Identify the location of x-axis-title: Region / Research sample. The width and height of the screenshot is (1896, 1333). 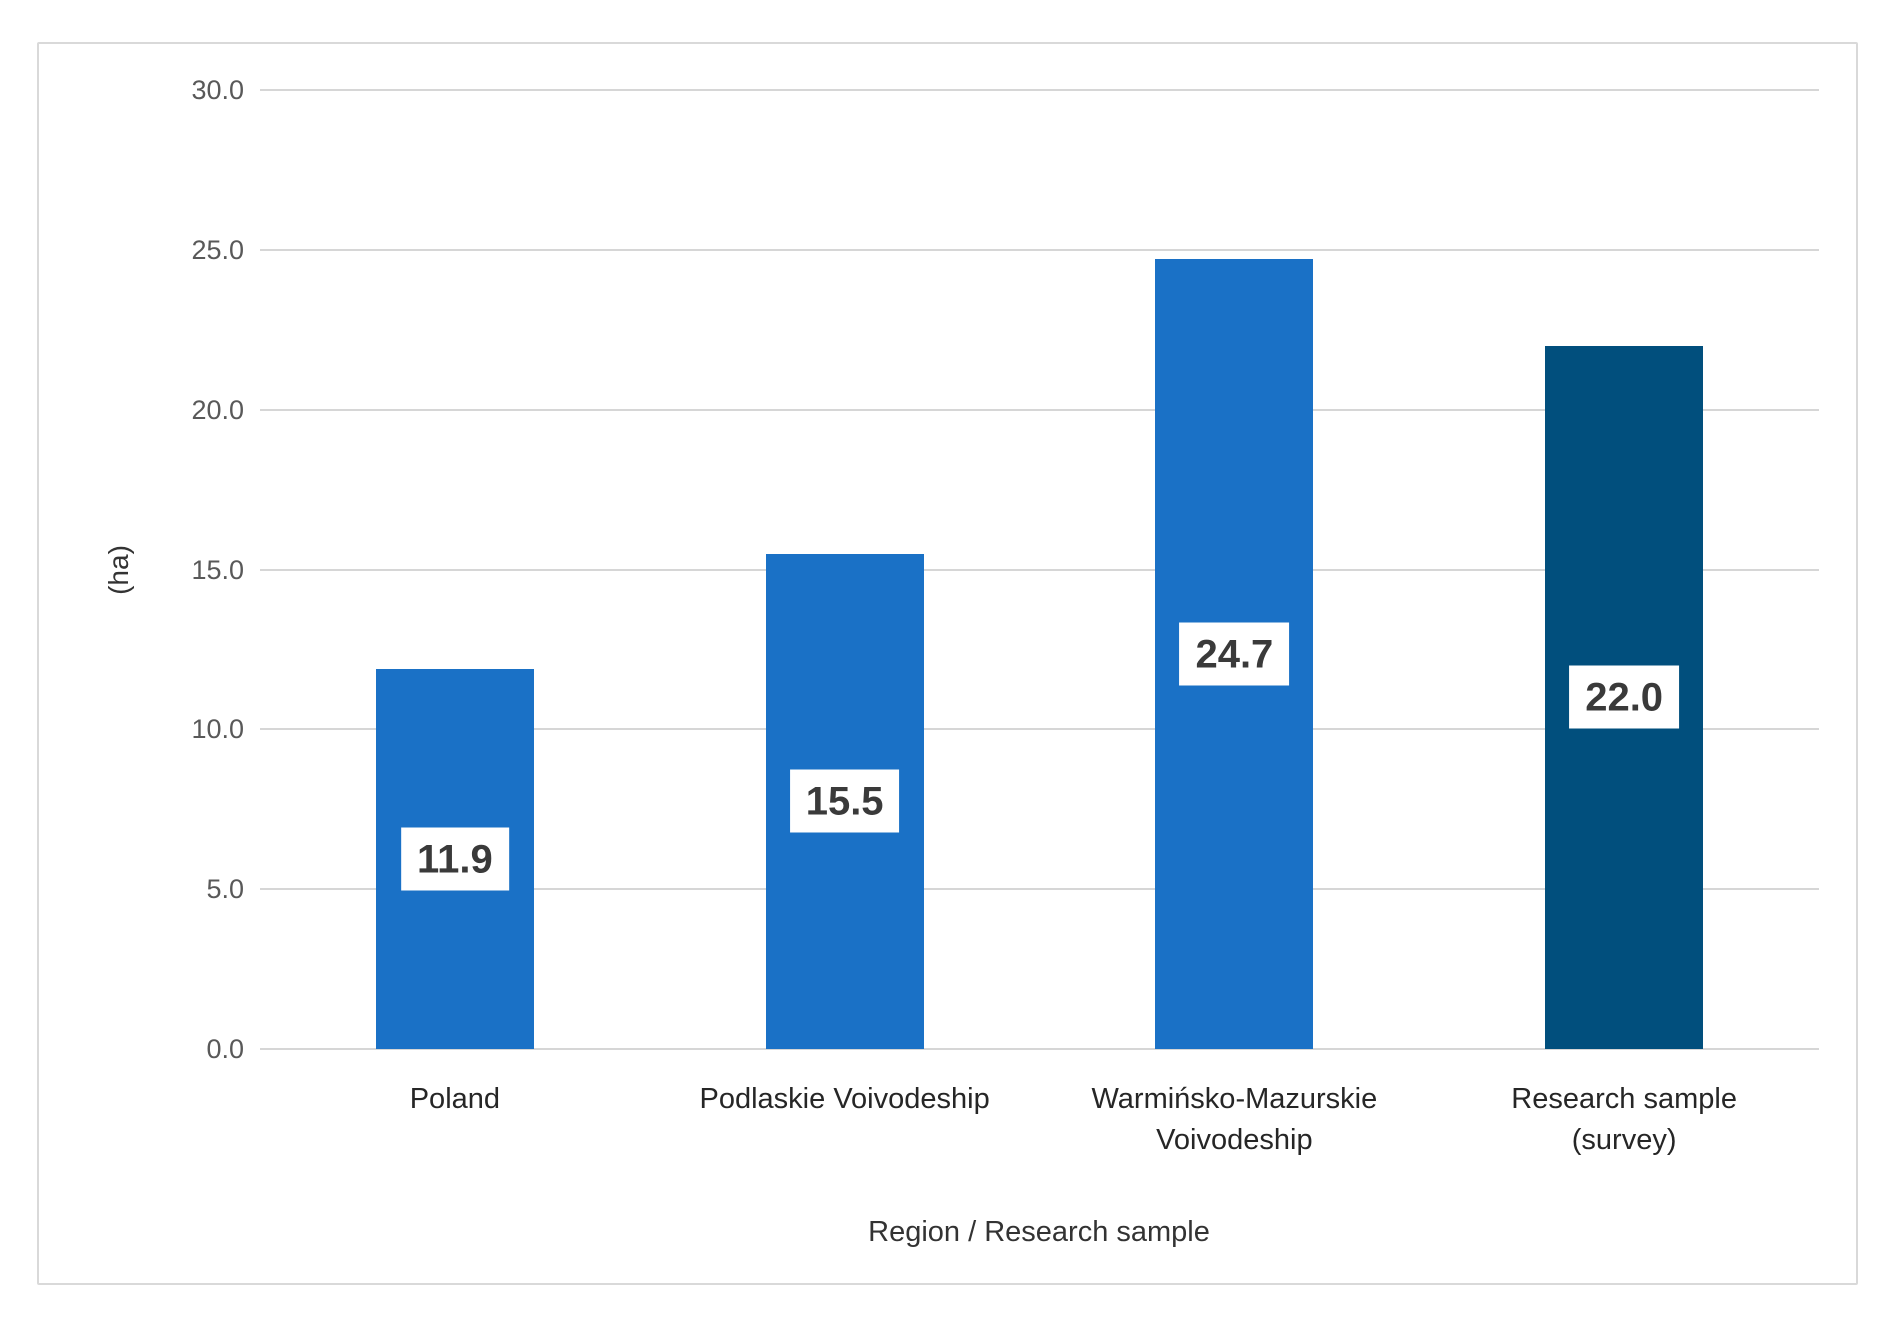
(1039, 1232).